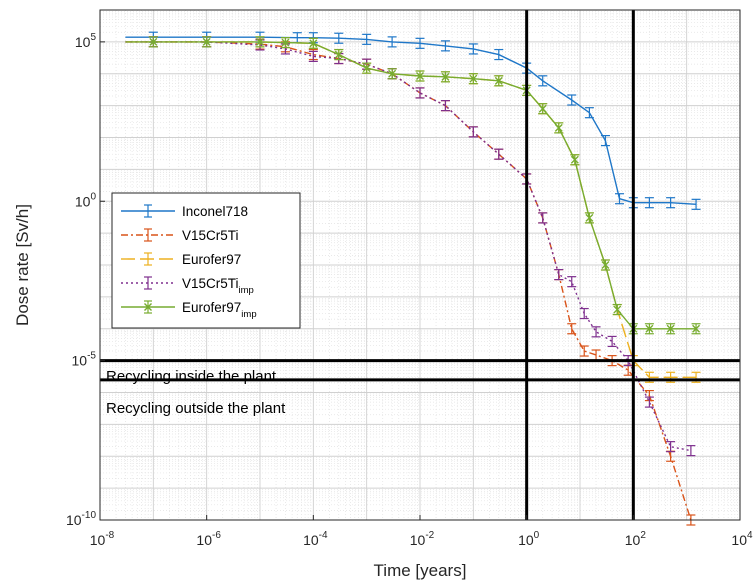 The width and height of the screenshot is (755, 584). What do you see at coordinates (89, 515) in the screenshot?
I see `tick-exponent: -10` at bounding box center [89, 515].